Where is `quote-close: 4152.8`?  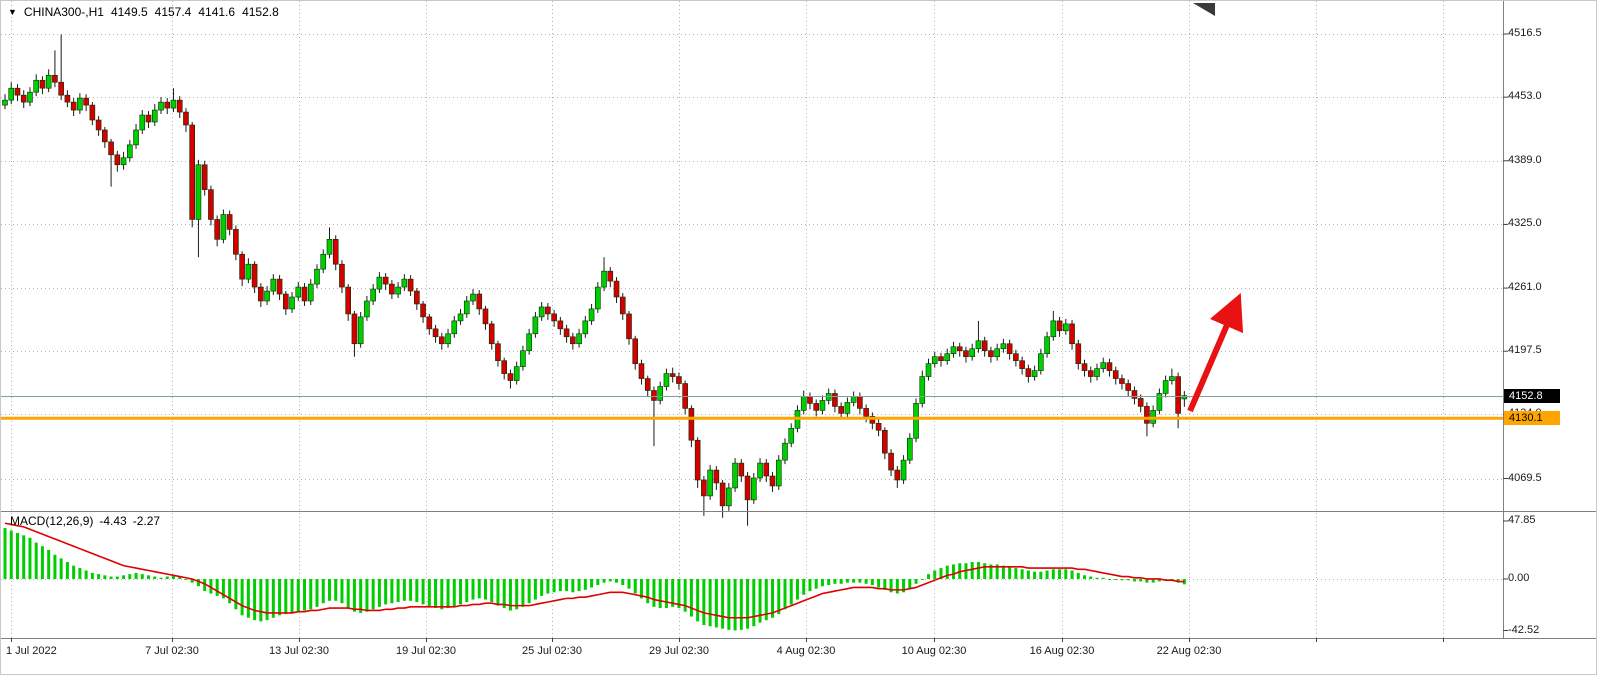
quote-close: 4152.8 is located at coordinates (260, 12).